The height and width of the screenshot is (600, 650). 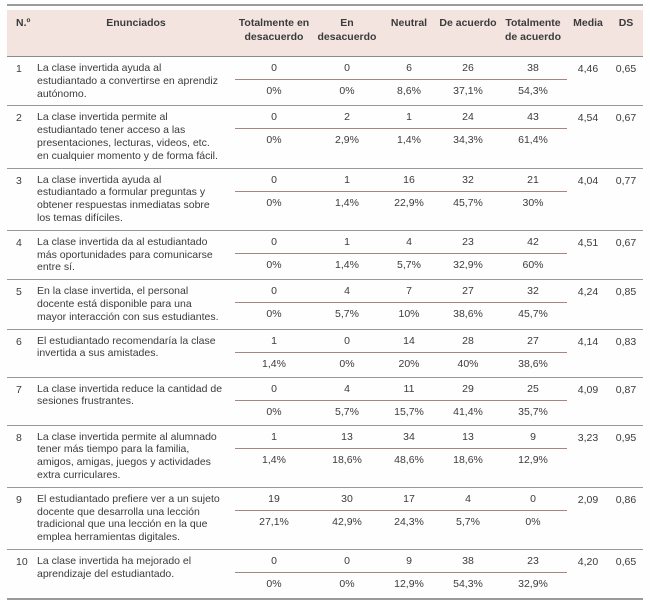 I want to click on percent-cell: 8,6%, so click(x=409, y=91).